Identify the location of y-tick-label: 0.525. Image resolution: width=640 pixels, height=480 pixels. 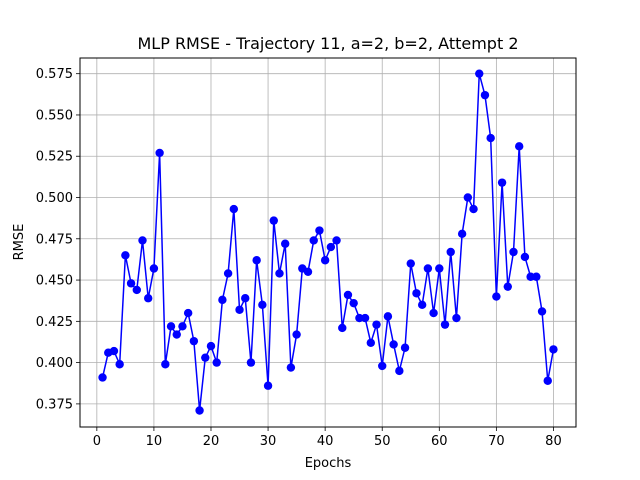
(54, 157).